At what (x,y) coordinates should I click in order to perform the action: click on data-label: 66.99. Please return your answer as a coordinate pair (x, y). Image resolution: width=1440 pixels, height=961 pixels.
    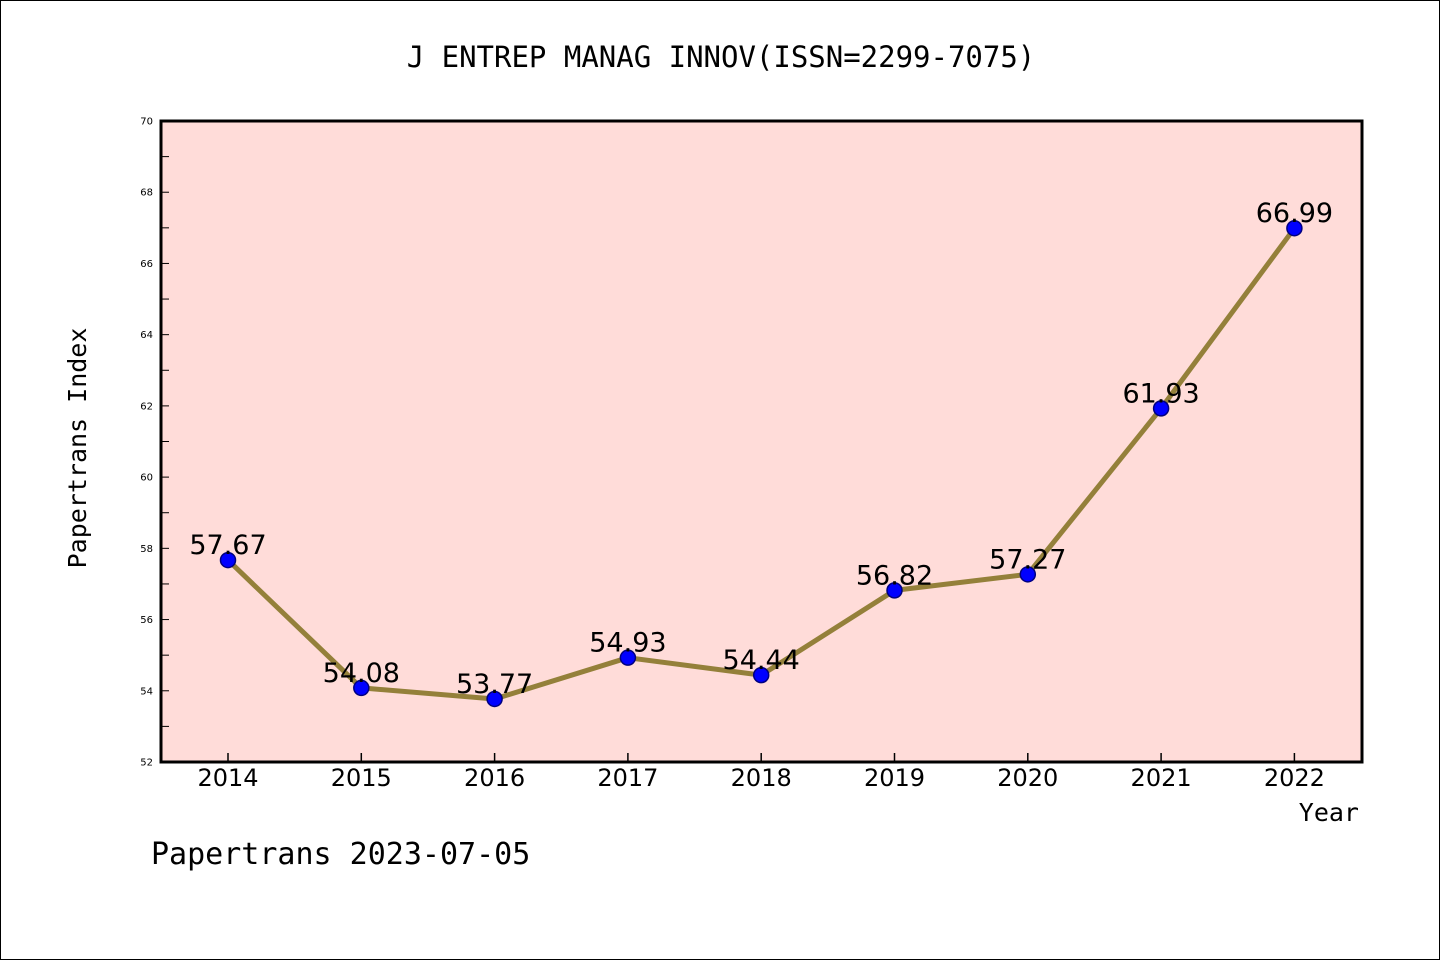
    Looking at the image, I should click on (1294, 213).